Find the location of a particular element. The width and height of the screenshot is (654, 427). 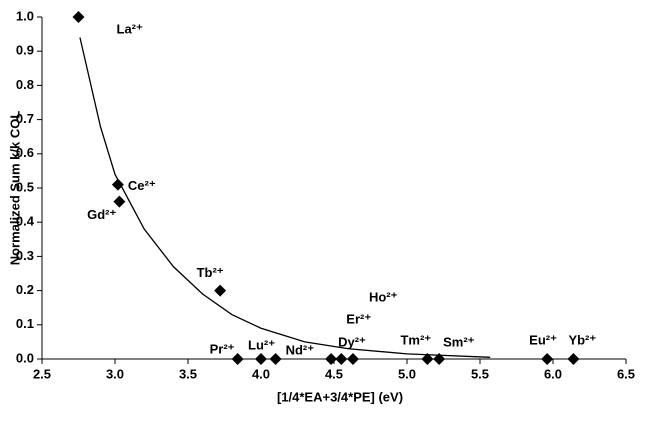

x-tick-label: 3.5 is located at coordinates (188, 373).